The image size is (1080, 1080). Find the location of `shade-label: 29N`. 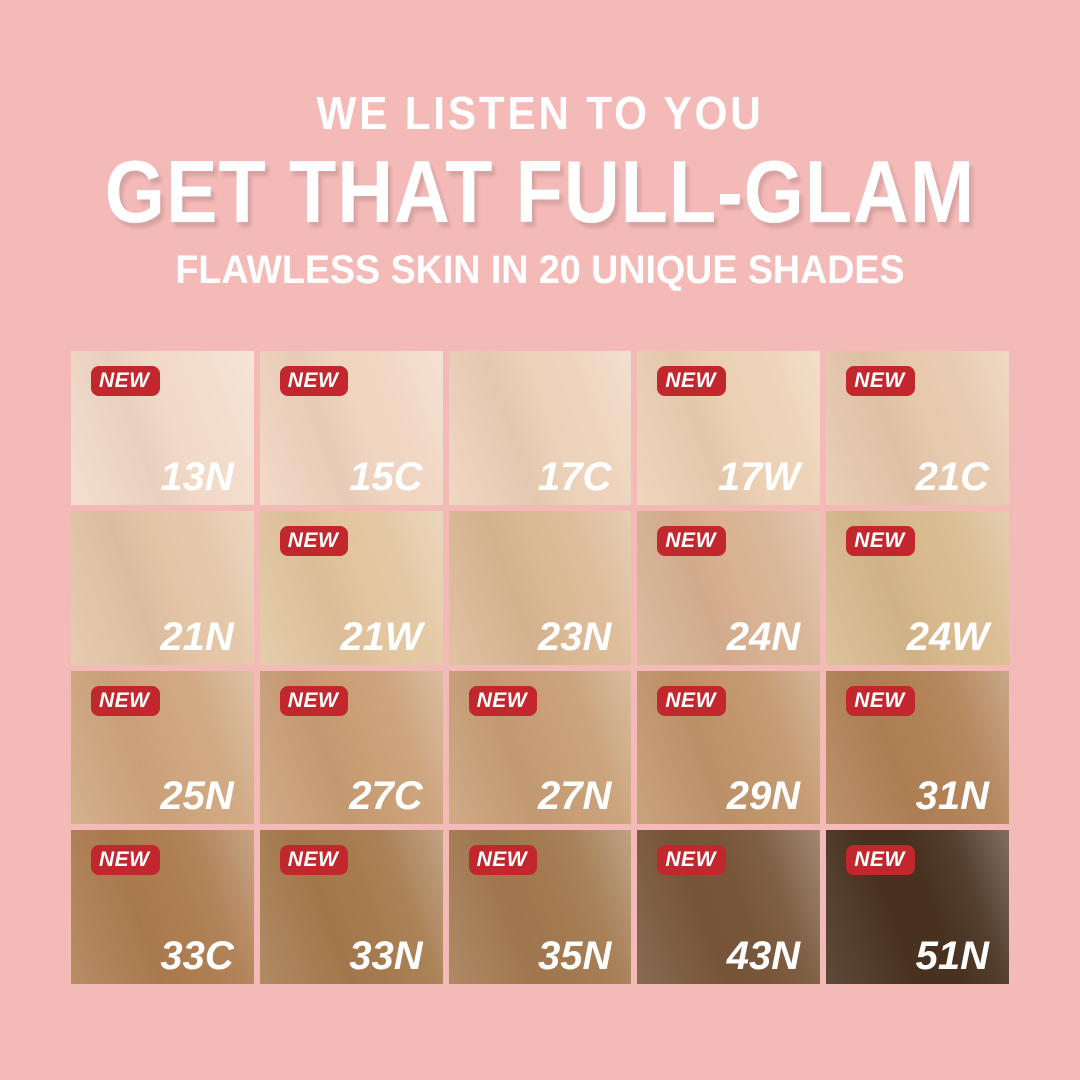

shade-label: 29N is located at coordinates (763, 796).